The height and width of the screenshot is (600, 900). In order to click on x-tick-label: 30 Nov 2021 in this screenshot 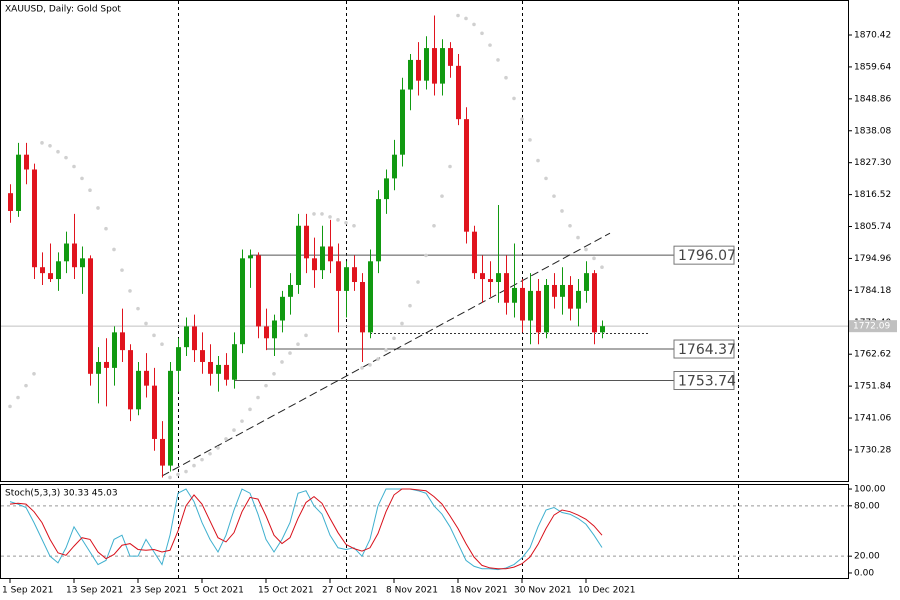, I will do `click(543, 591)`.